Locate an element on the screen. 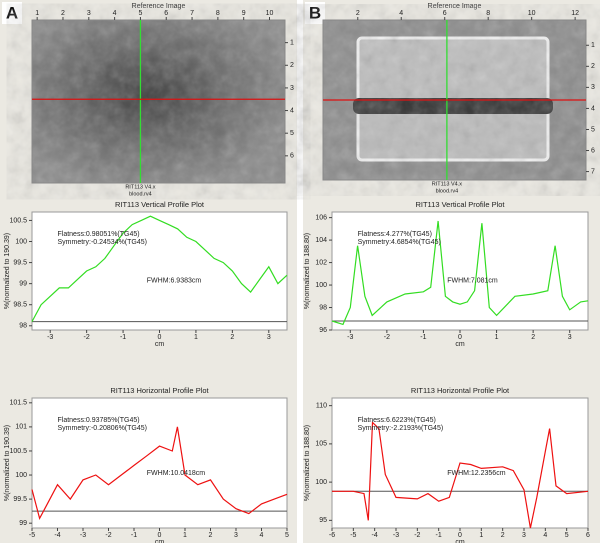  footnote: blood.rv4 is located at coordinates (447, 191).